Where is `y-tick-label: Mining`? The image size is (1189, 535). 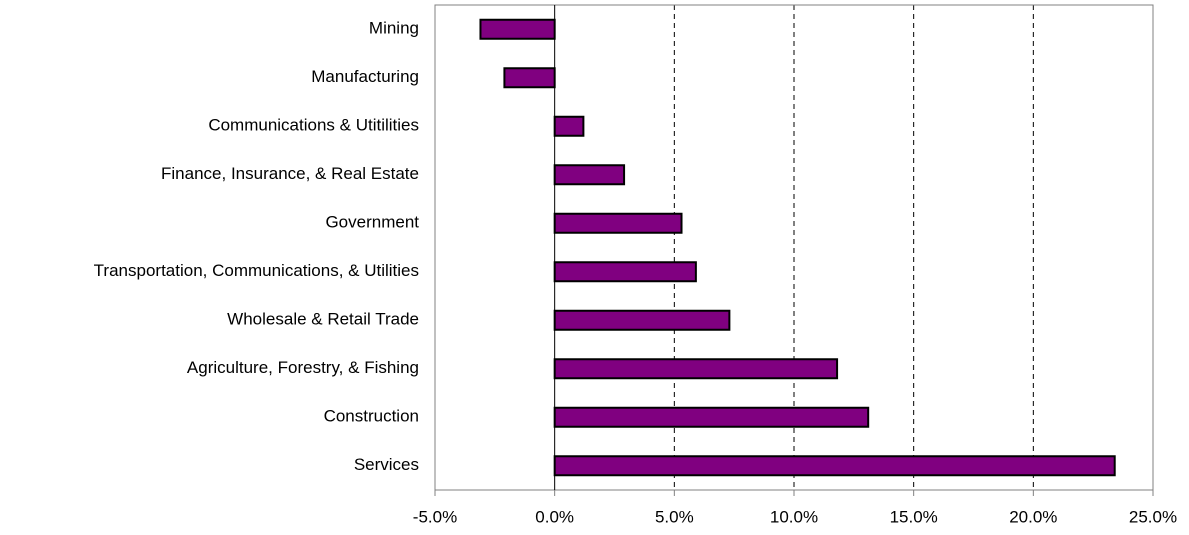 y-tick-label: Mining is located at coordinates (394, 28).